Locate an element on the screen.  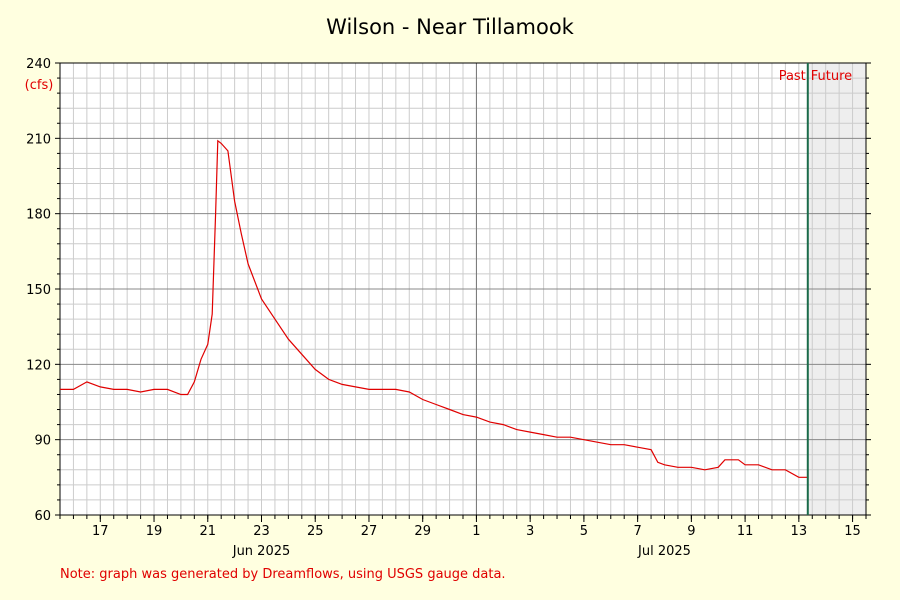
x-month-label: Jul 2025 is located at coordinates (664, 551).